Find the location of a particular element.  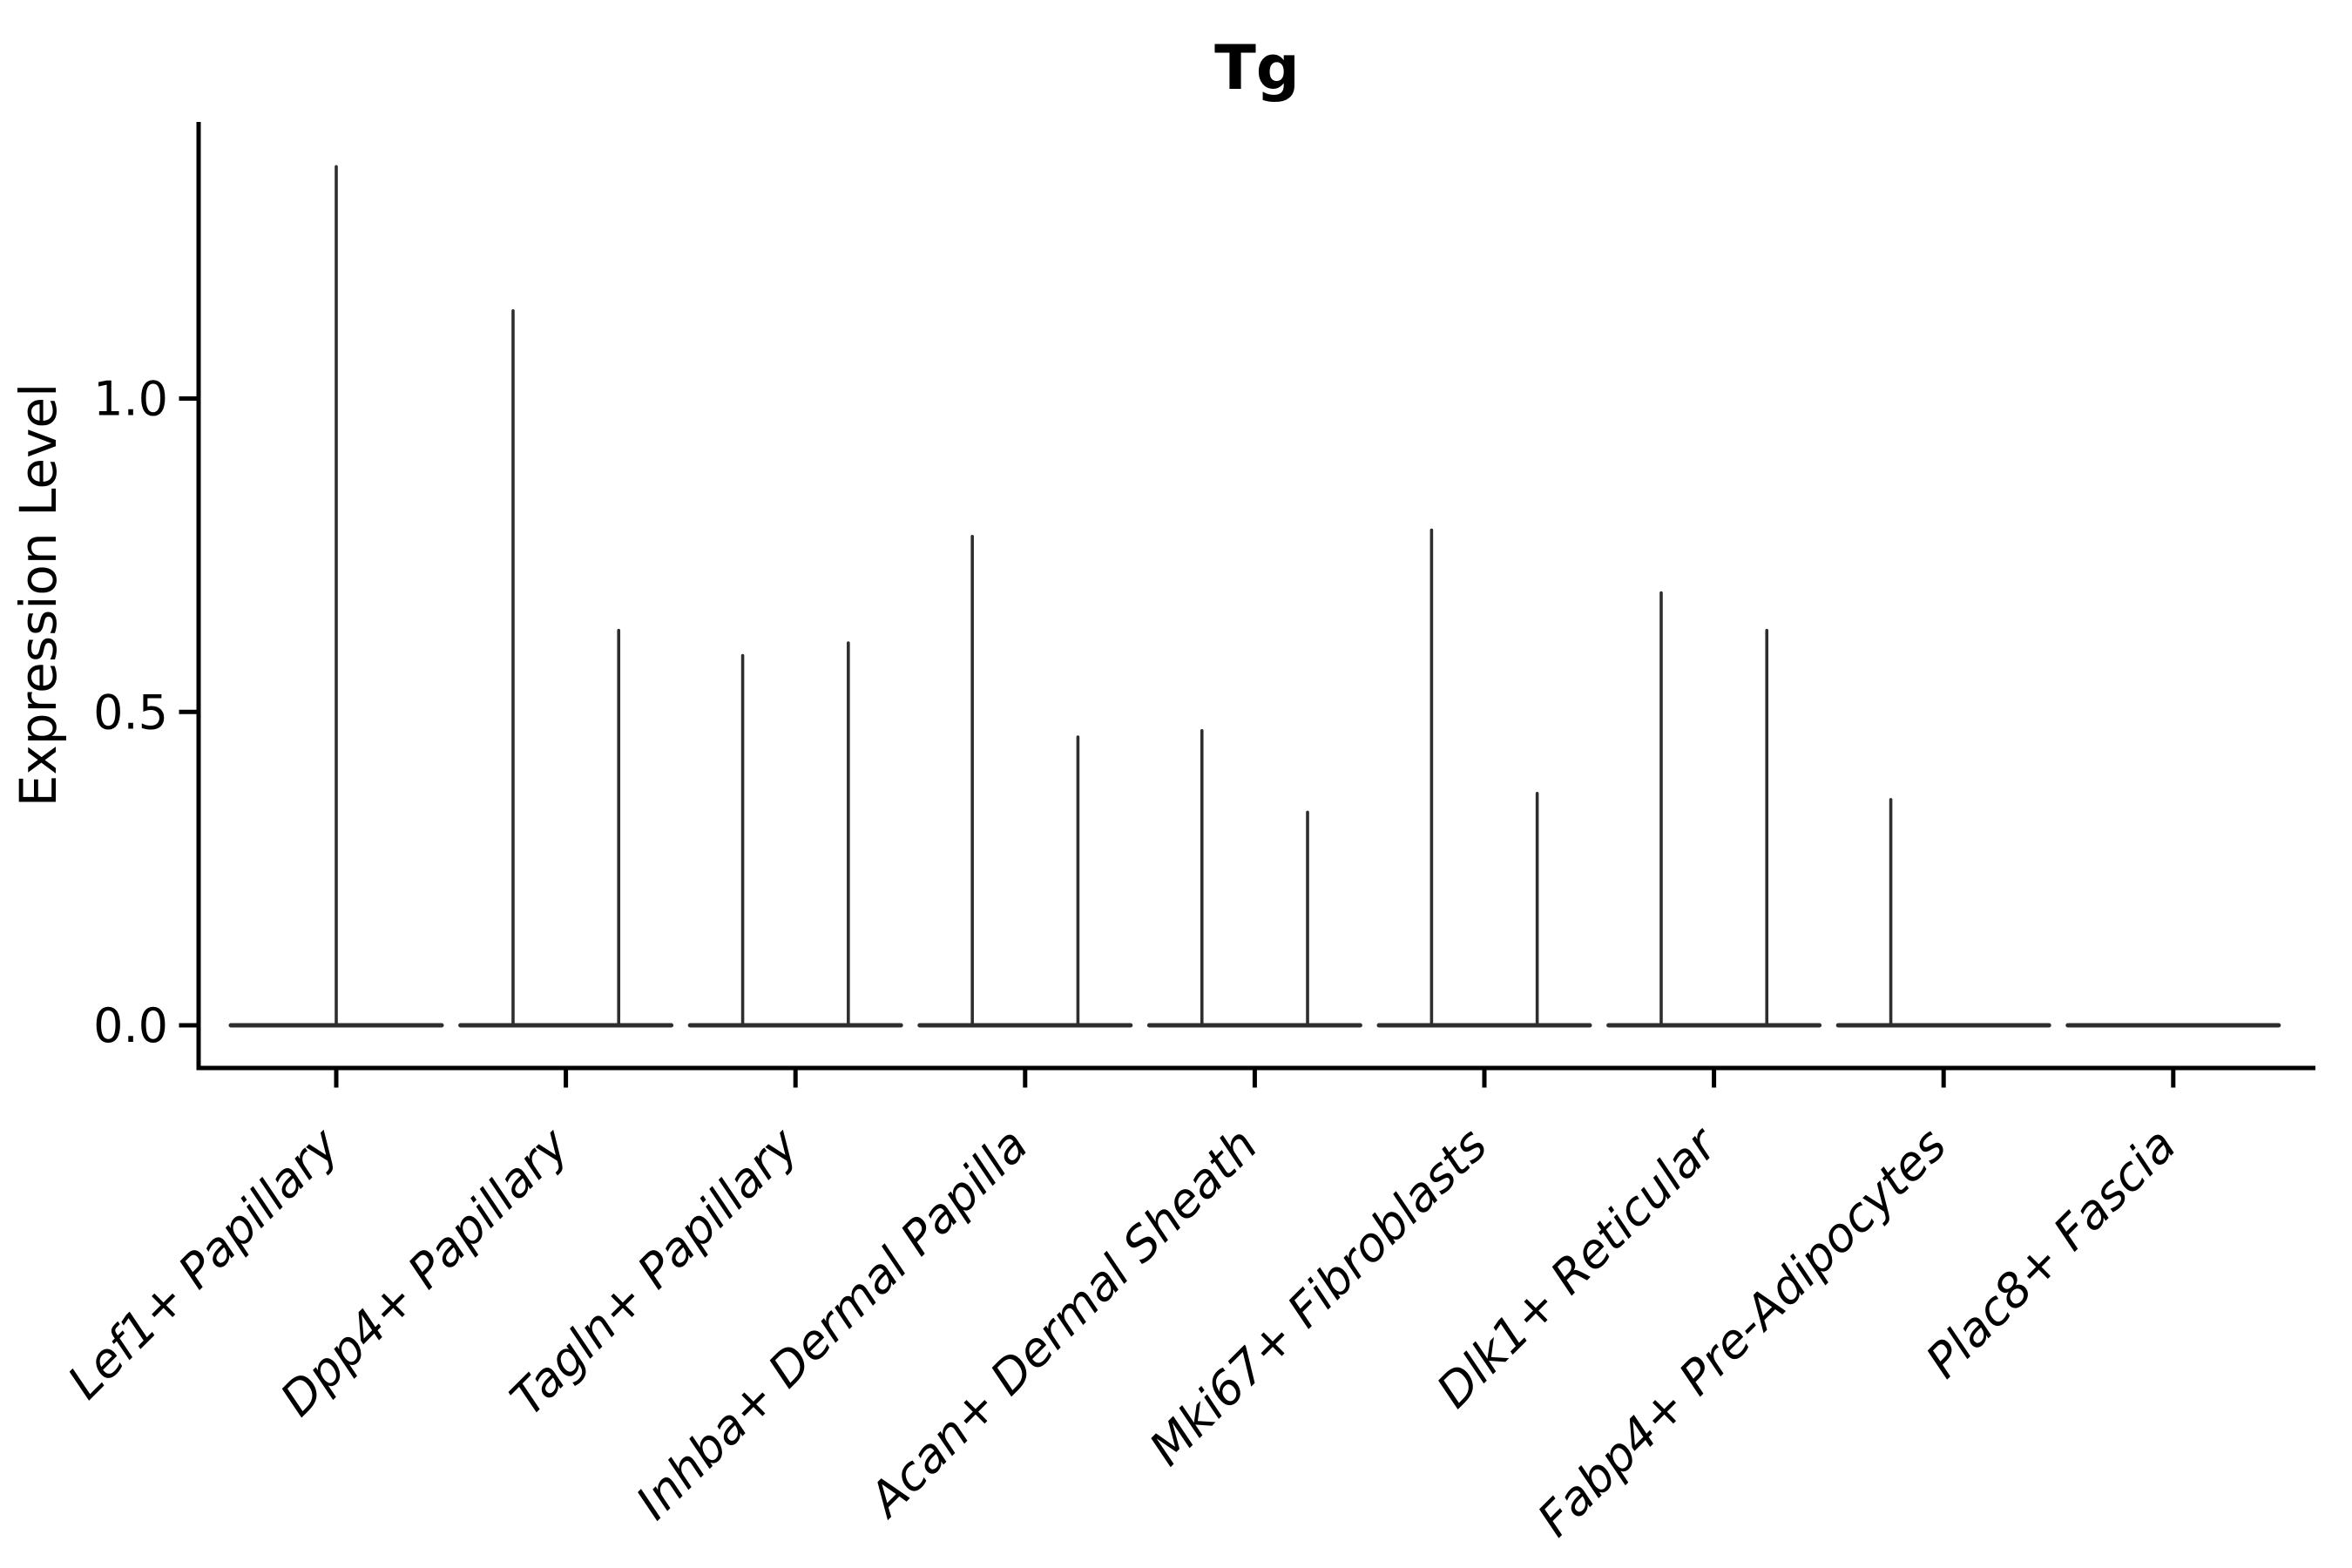

chart-title: Tg is located at coordinates (1257, 68).